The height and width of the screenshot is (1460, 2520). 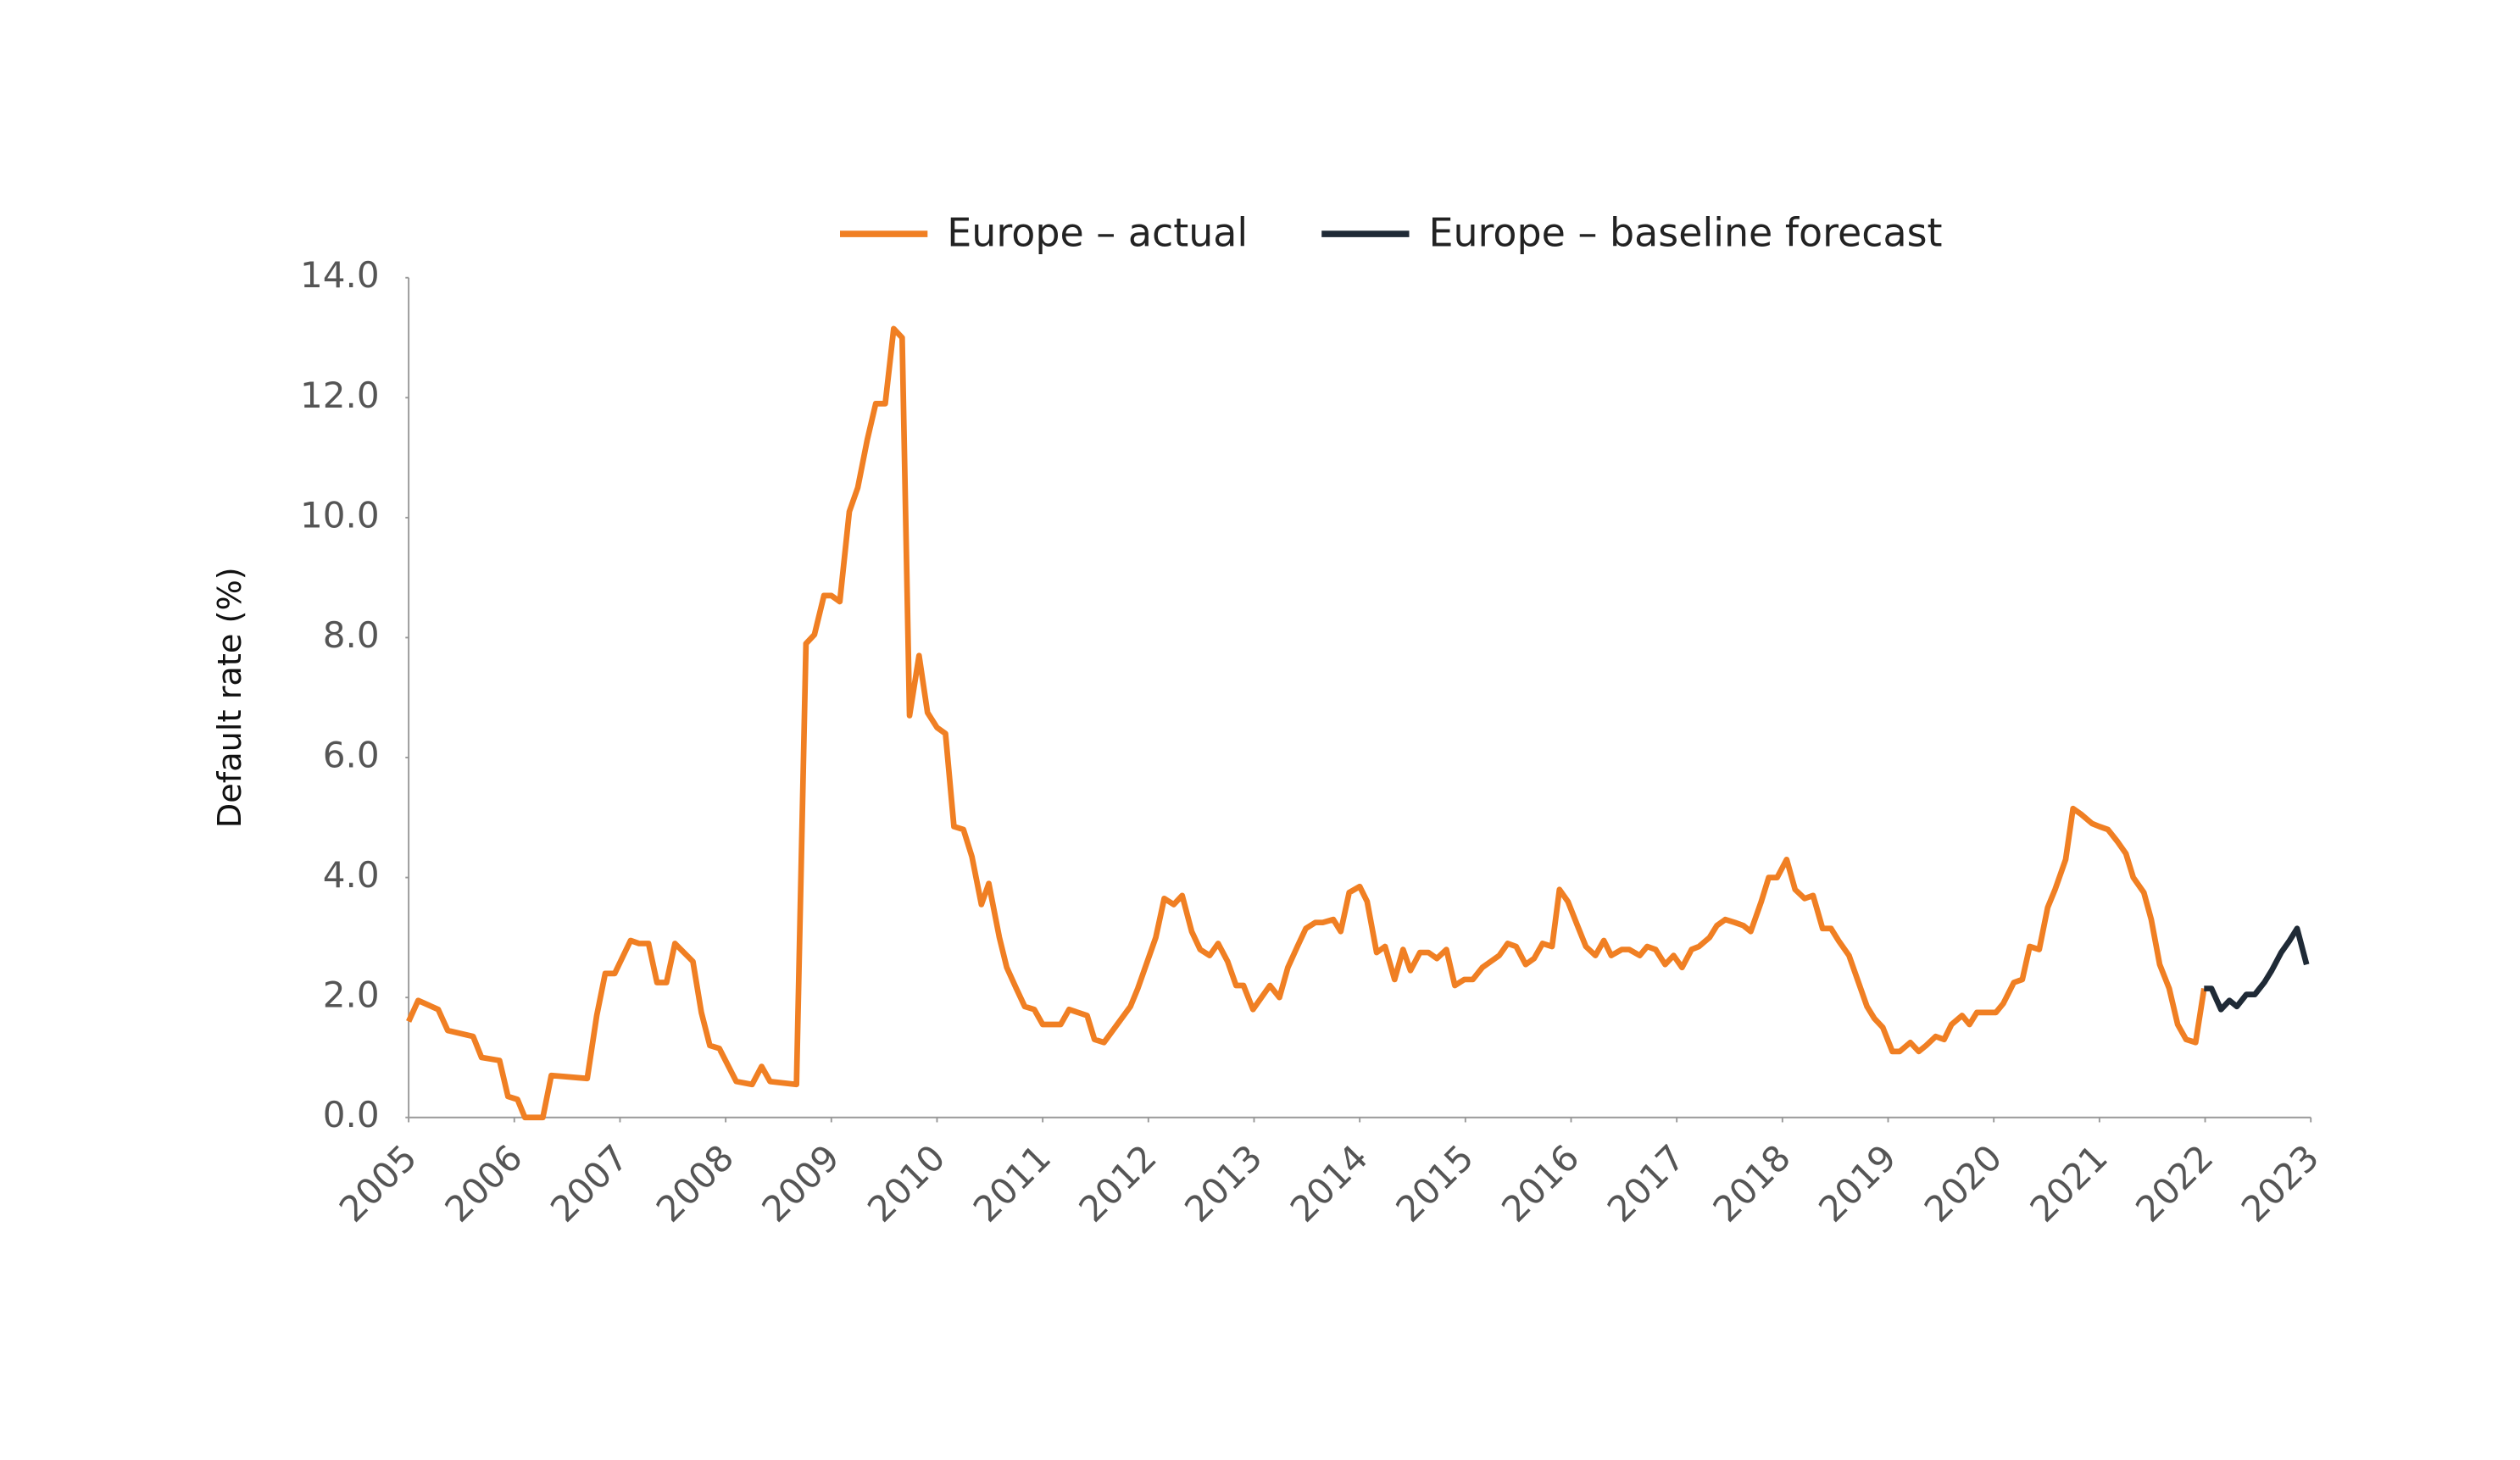 I want to click on legend-label: Europe – actual, so click(x=1097, y=232).